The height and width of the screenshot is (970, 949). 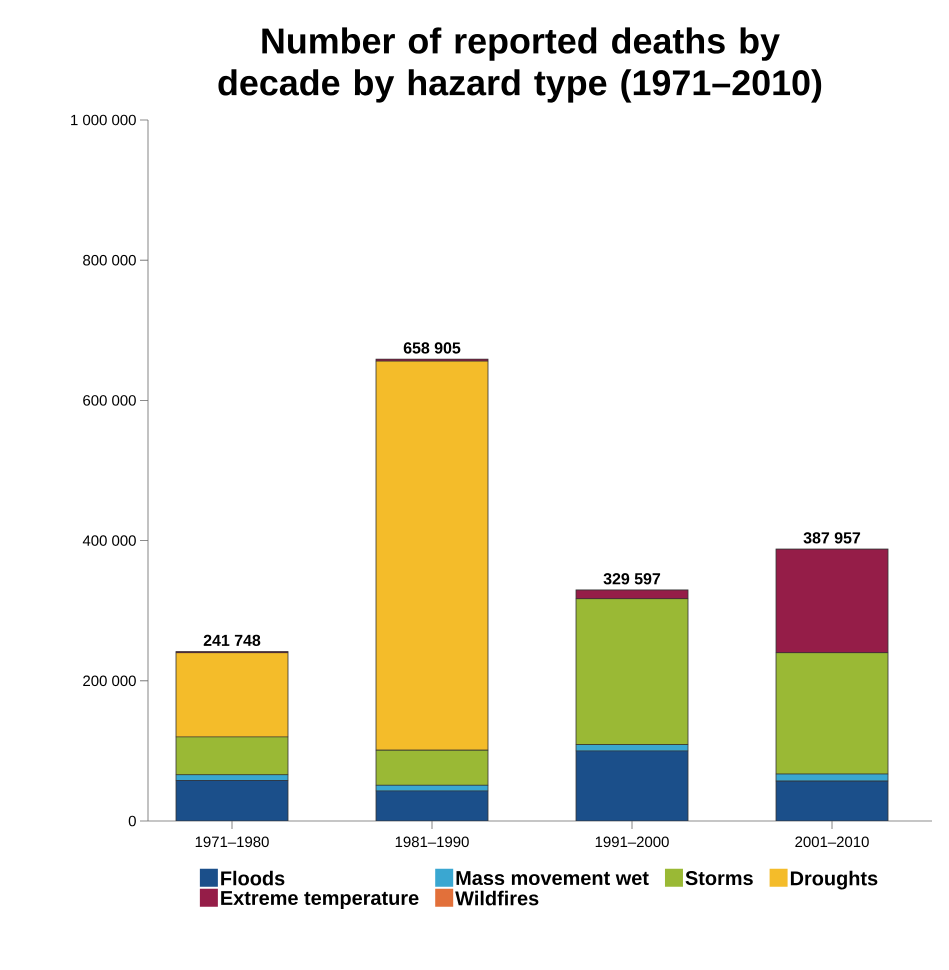 I want to click on x-tick-label: 2001–2010, so click(x=832, y=842).